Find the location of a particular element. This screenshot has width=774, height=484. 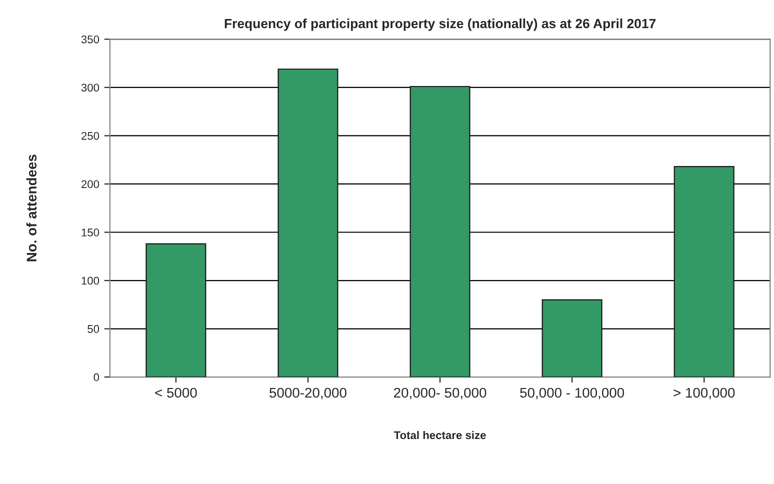

x-tick-label: < 5000 is located at coordinates (176, 393).